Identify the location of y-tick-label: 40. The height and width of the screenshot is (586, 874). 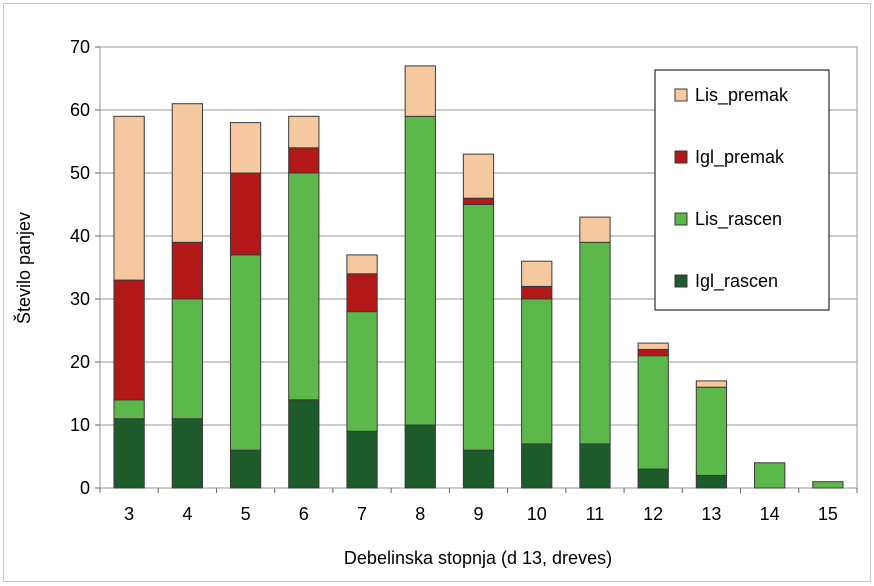
(80, 236).